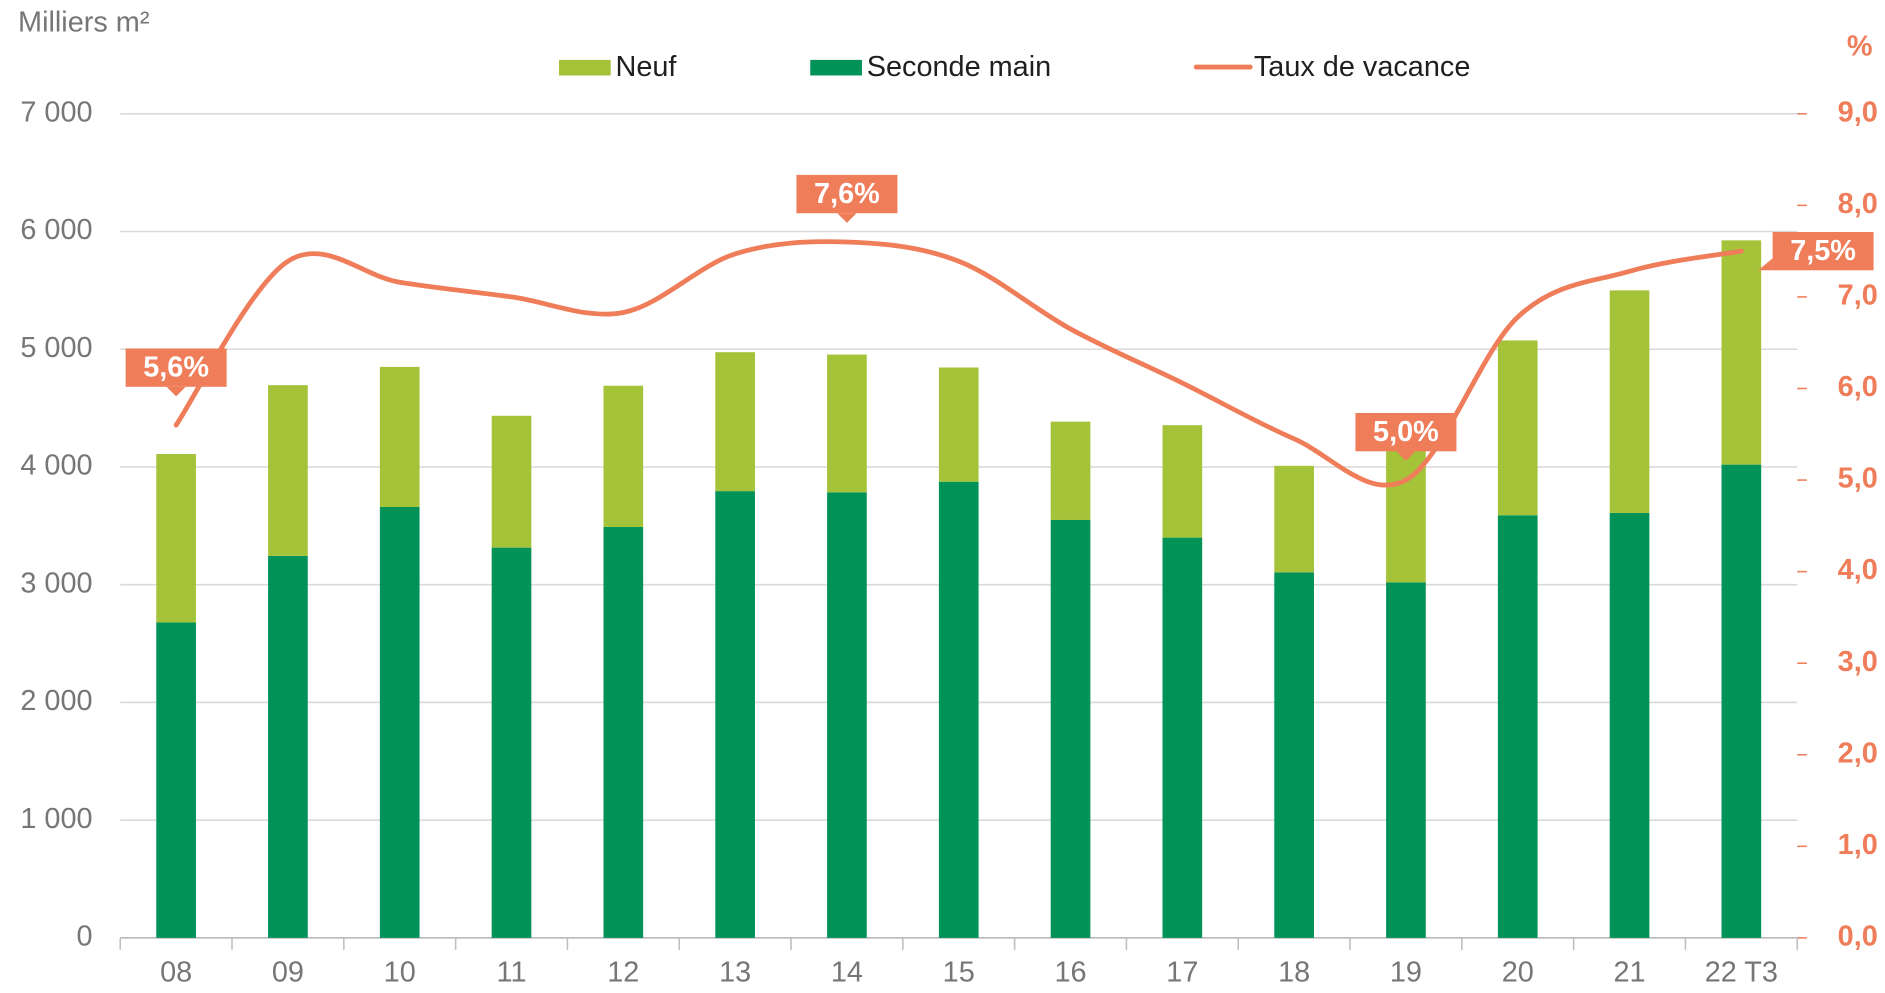 Image resolution: width=1885 pixels, height=993 pixels. I want to click on data-label-text: 7,5%, so click(1823, 251).